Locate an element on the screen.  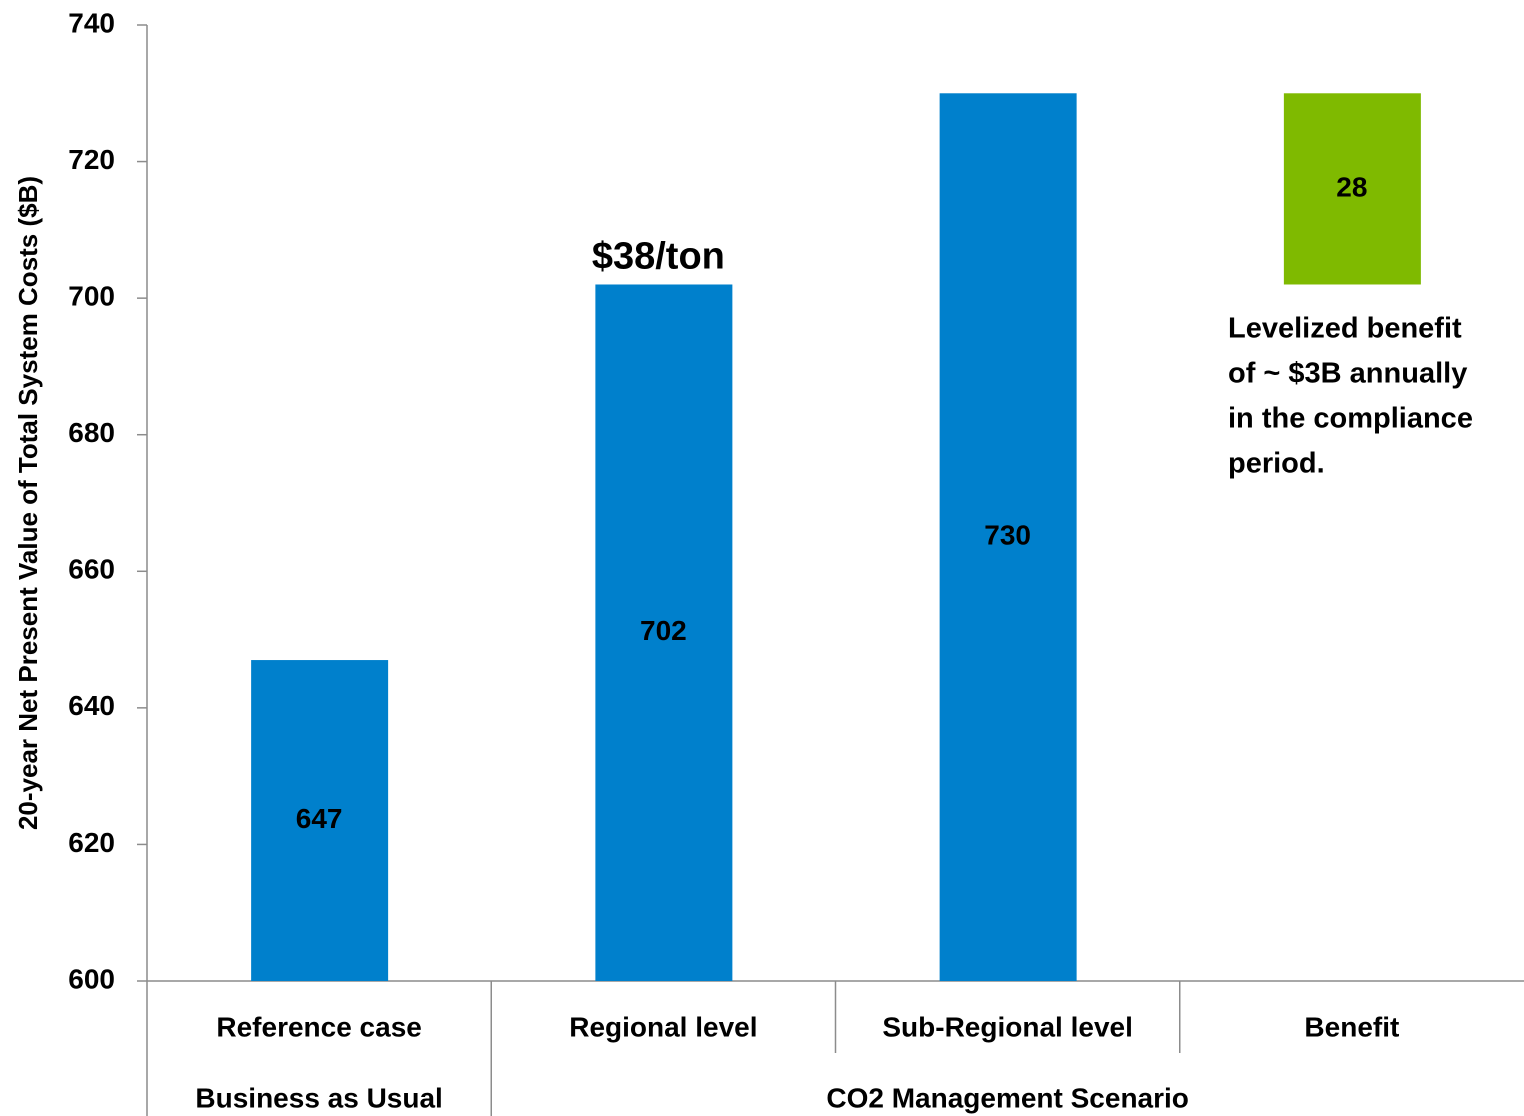
group-label: Business as Usual is located at coordinates (318, 1097).